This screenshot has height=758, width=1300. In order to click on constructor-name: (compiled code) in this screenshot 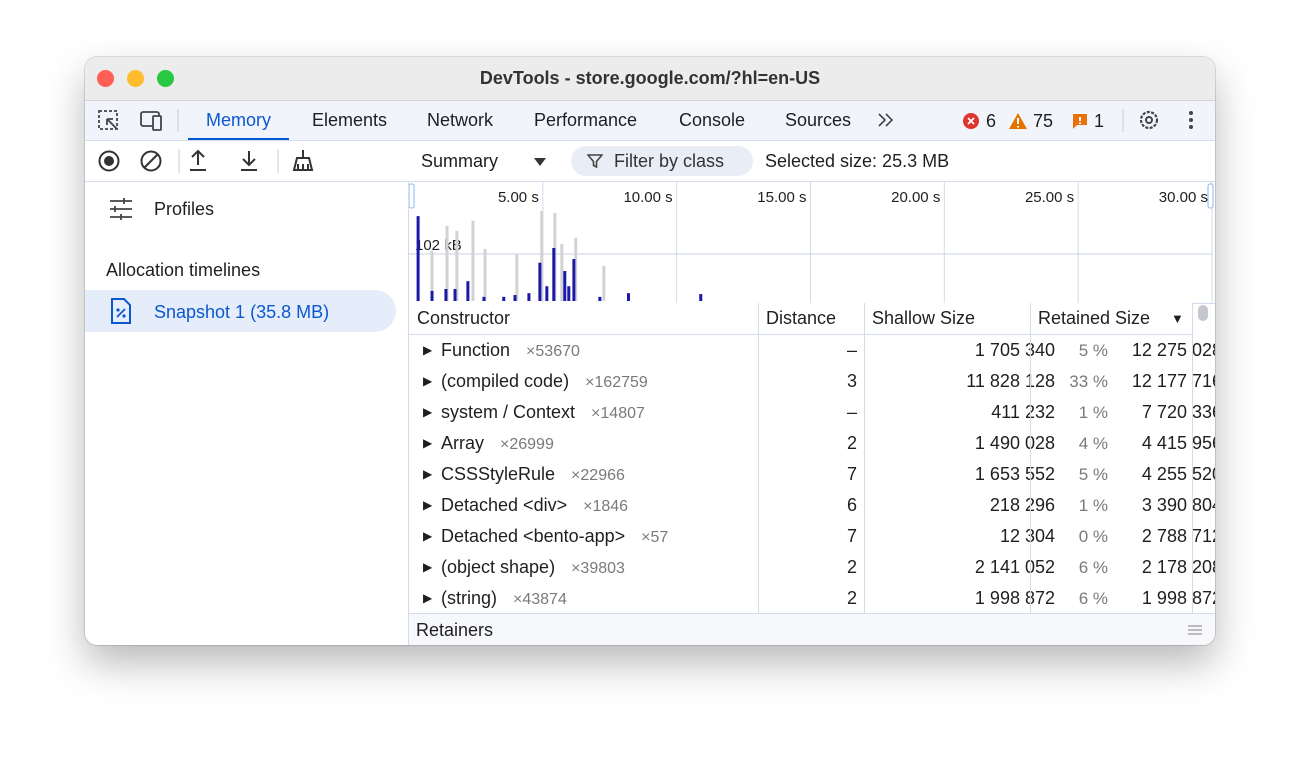, I will do `click(505, 381)`.